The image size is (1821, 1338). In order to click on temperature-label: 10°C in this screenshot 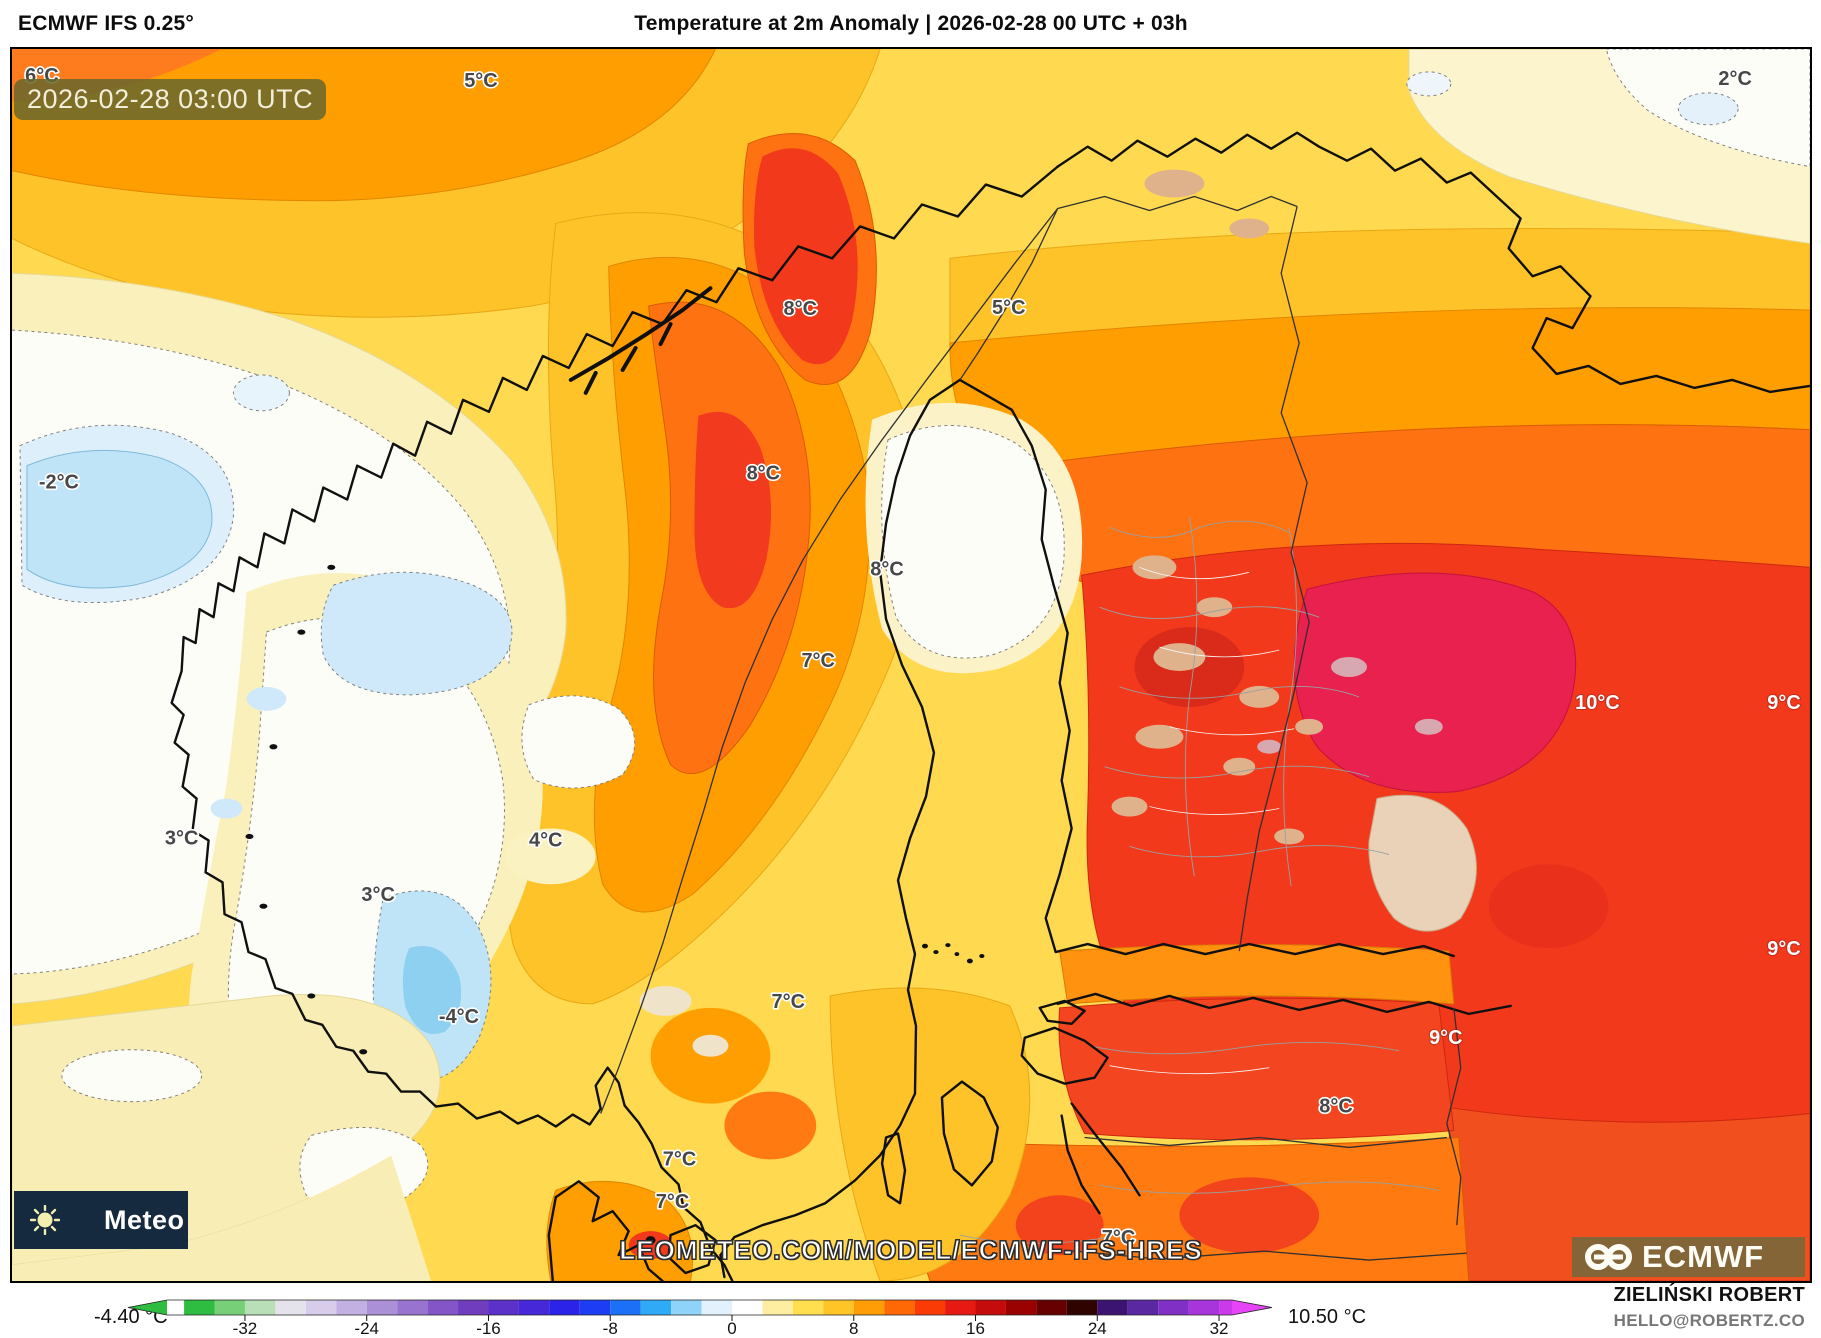, I will do `click(1597, 703)`.